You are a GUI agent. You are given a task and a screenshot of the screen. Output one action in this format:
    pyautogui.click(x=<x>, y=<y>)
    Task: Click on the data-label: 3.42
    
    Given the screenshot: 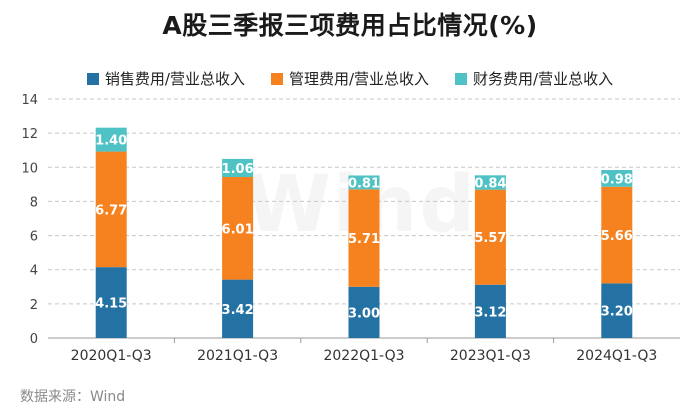 What is the action you would take?
    pyautogui.click(x=238, y=310)
    